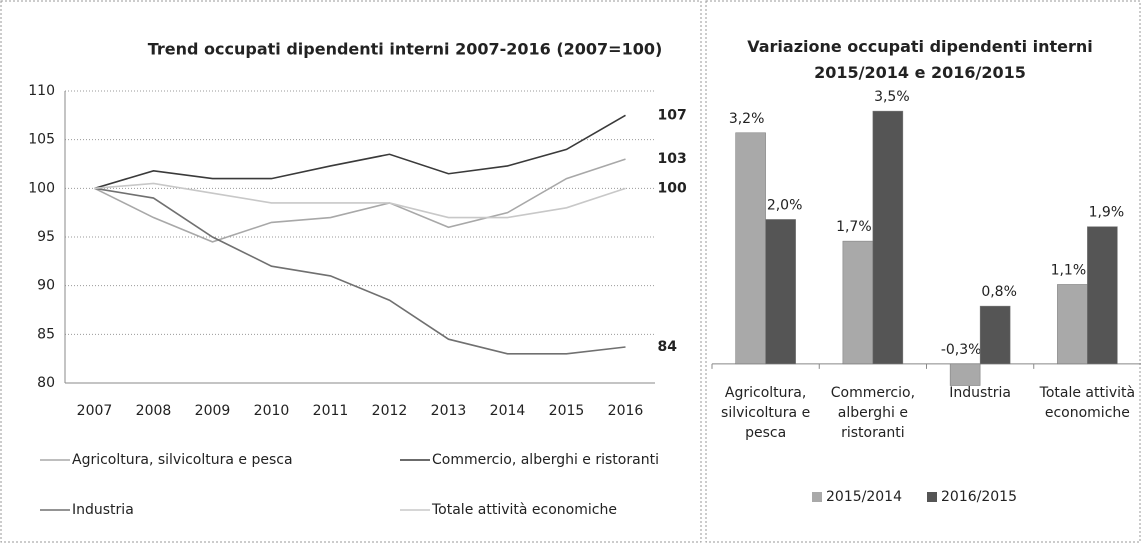 The width and height of the screenshot is (1141, 543). Describe the element at coordinates (46, 334) in the screenshot. I see `y-tick-label: 85` at that location.